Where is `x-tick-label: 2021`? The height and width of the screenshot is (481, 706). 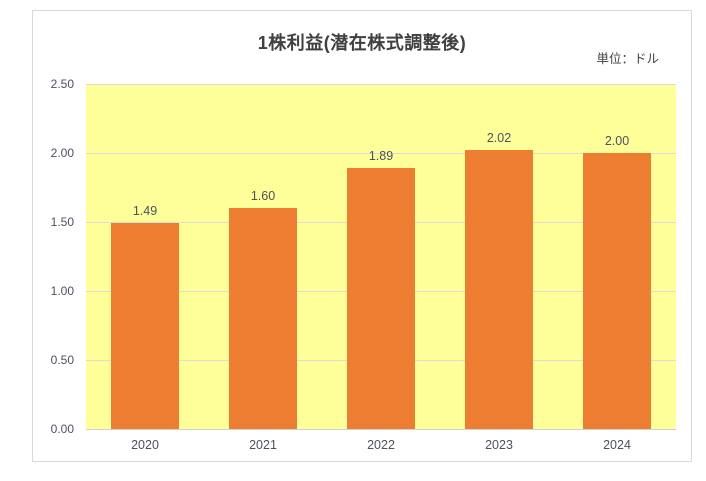 x-tick-label: 2021 is located at coordinates (263, 445).